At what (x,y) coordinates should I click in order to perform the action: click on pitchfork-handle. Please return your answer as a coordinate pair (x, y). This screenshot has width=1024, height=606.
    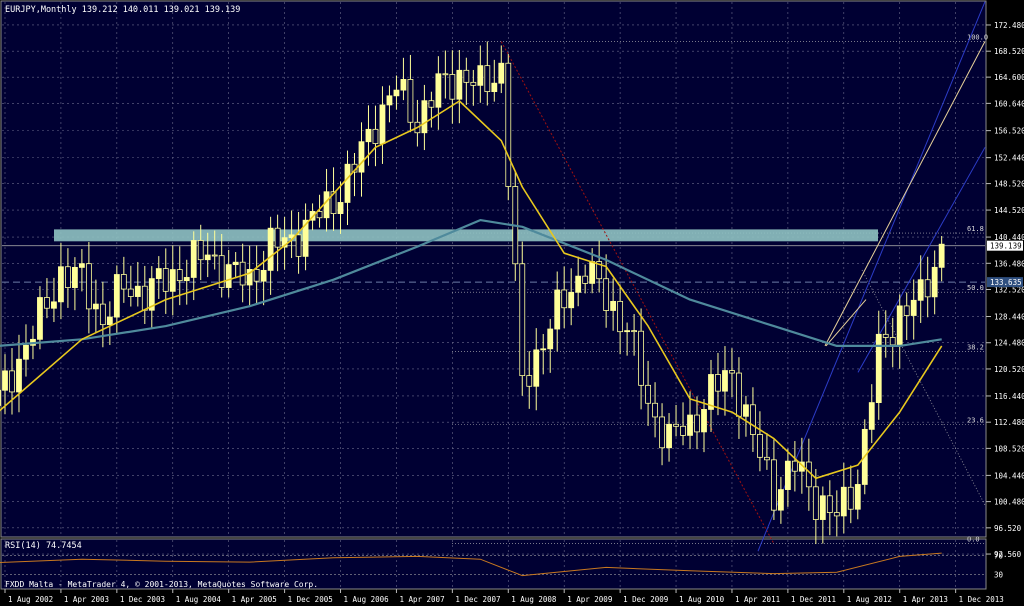
    Looking at the image, I should click on (846, 323).